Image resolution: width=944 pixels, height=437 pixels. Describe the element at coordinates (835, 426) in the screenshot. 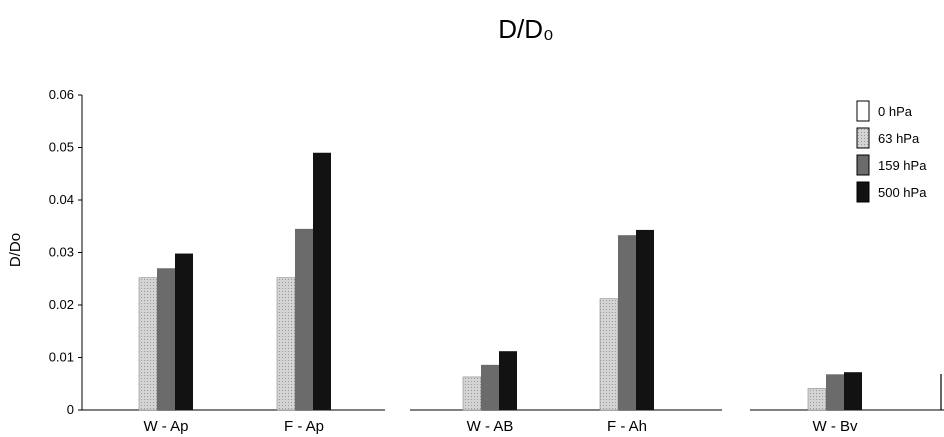

I see `x-tick-label: W - Bv` at that location.